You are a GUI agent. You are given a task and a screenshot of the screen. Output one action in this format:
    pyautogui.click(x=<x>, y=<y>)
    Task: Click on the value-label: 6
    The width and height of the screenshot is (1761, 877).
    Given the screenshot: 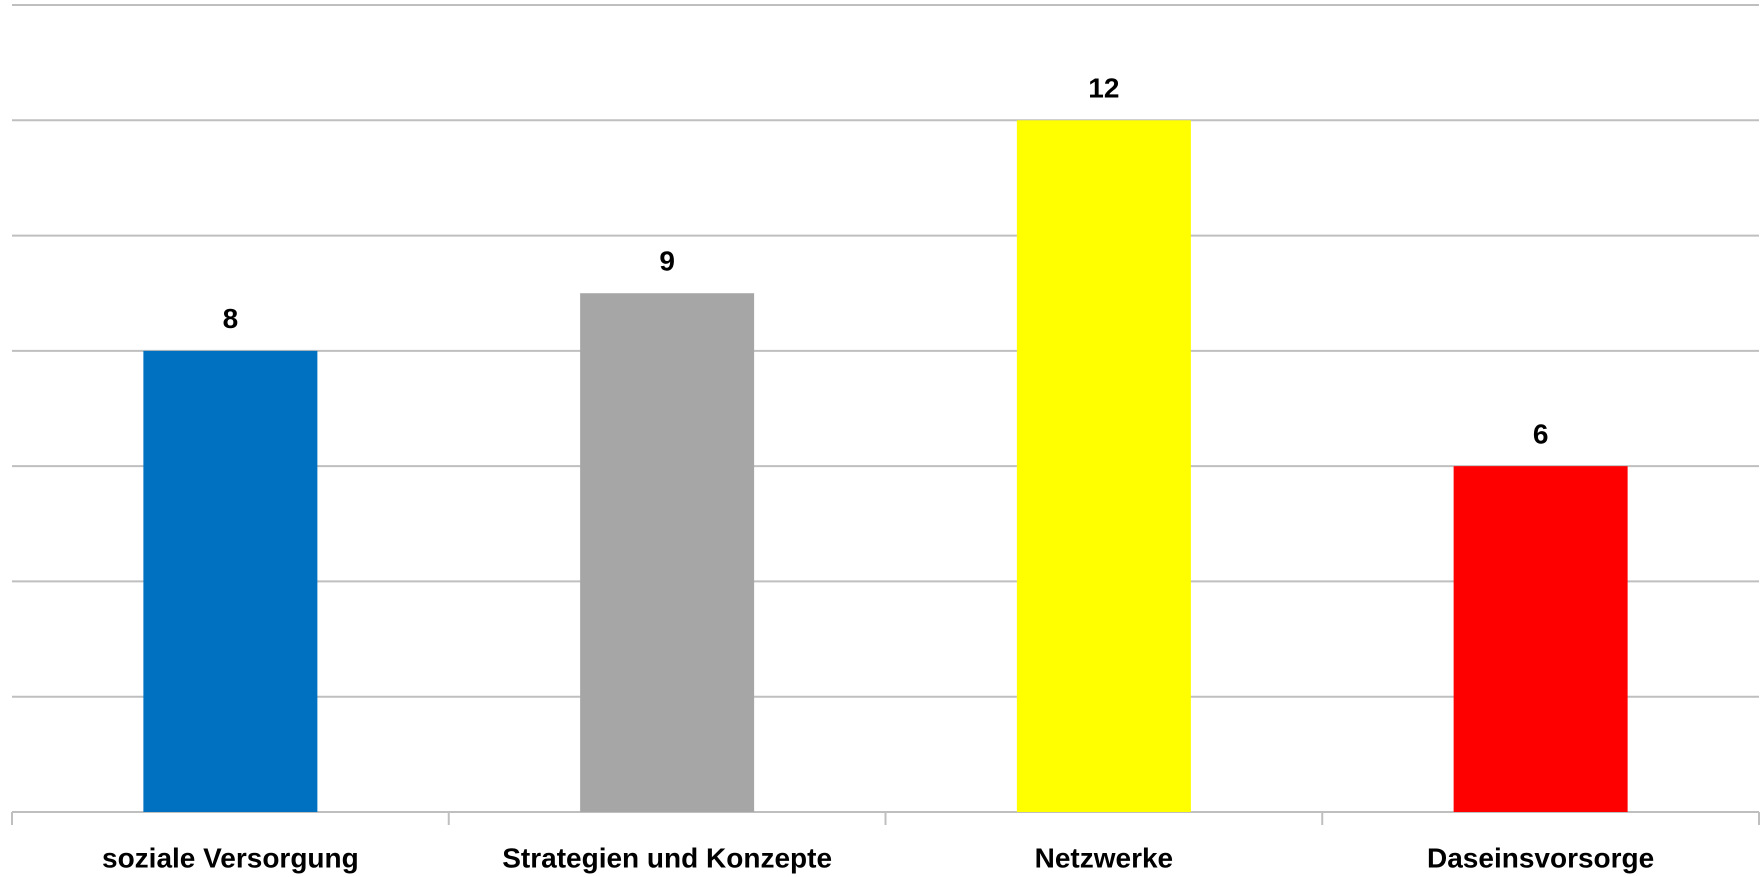 What is the action you would take?
    pyautogui.click(x=1541, y=434)
    